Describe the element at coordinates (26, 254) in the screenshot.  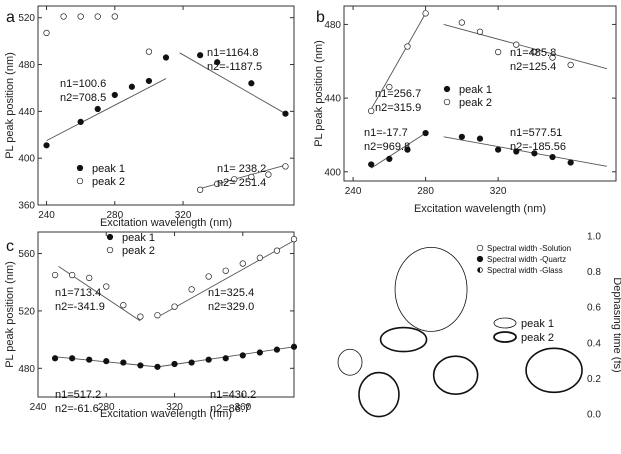
I see `y-tick-label: 560` at that location.